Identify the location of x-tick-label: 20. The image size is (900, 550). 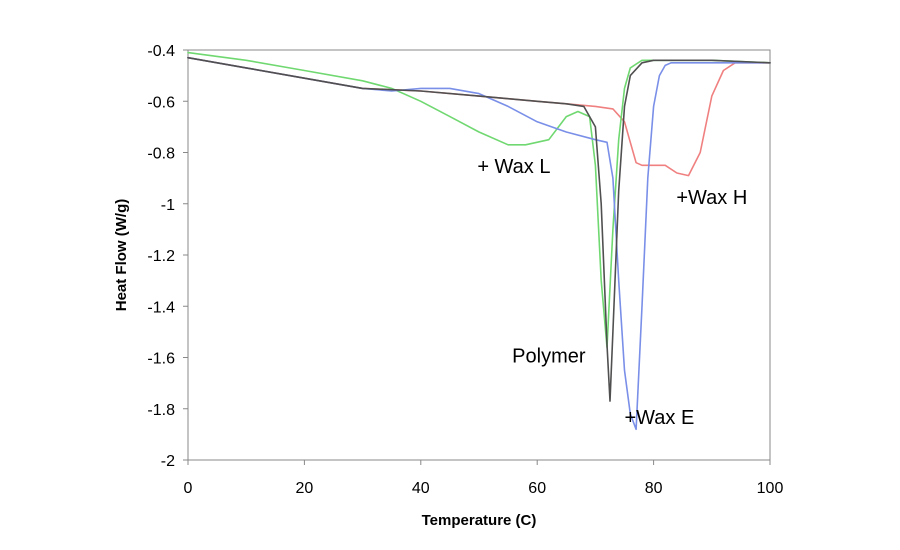
(305, 488).